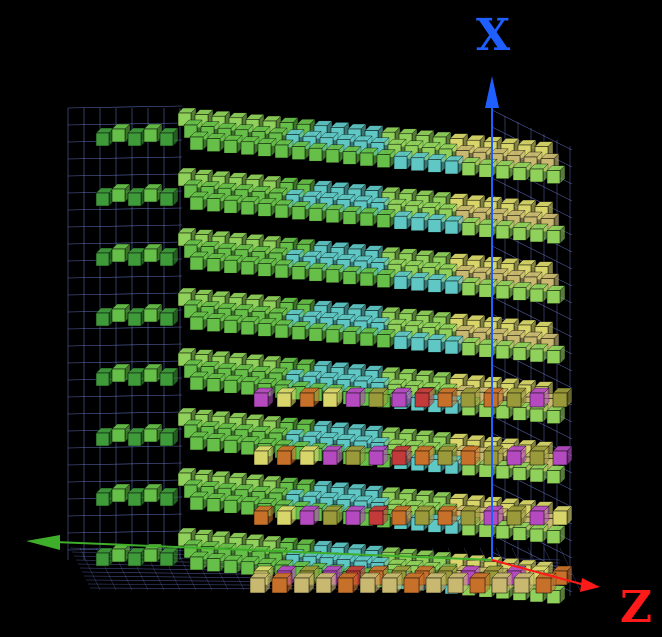 The height and width of the screenshot is (637, 662). I want to click on y-axis-line, so click(273, 551).